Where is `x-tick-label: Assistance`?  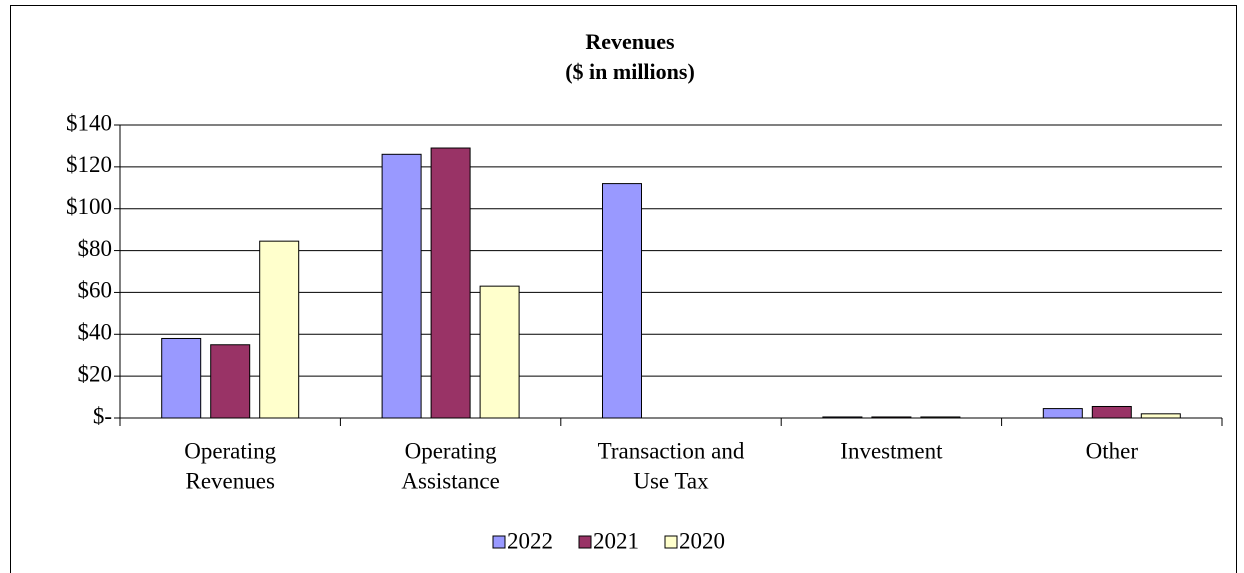 x-tick-label: Assistance is located at coordinates (450, 480).